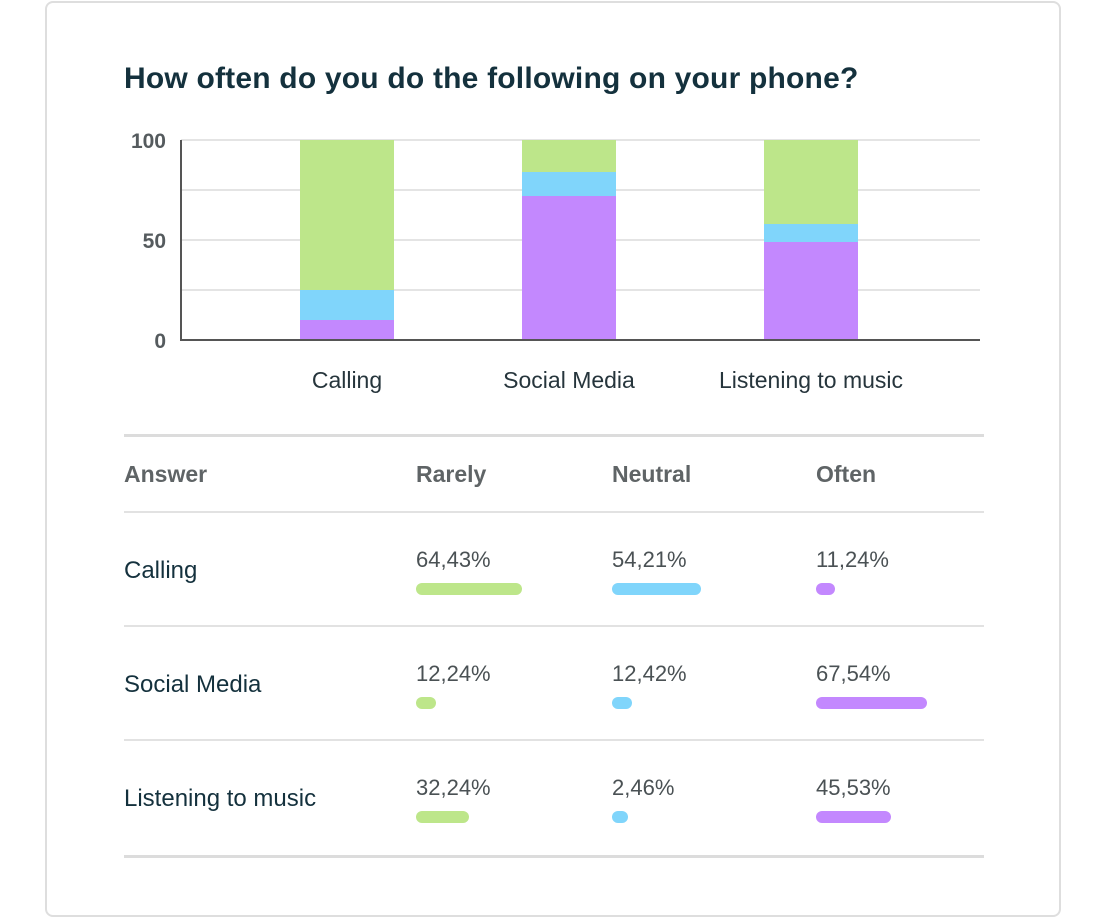  I want to click on header-answer: Answer, so click(166, 474).